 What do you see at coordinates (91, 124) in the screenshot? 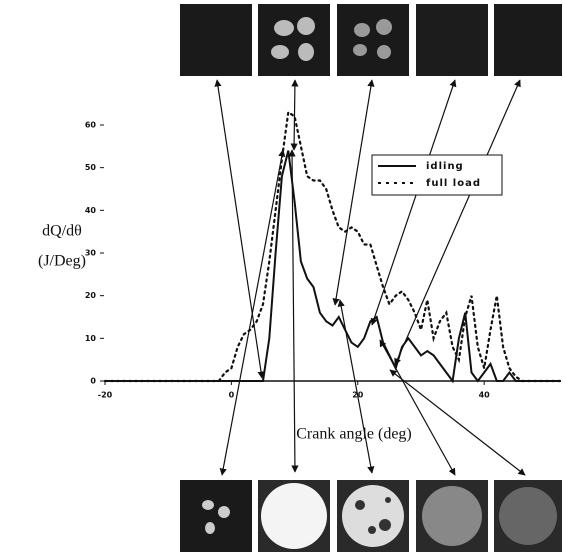
I see `y-tick-label: 60` at bounding box center [91, 124].